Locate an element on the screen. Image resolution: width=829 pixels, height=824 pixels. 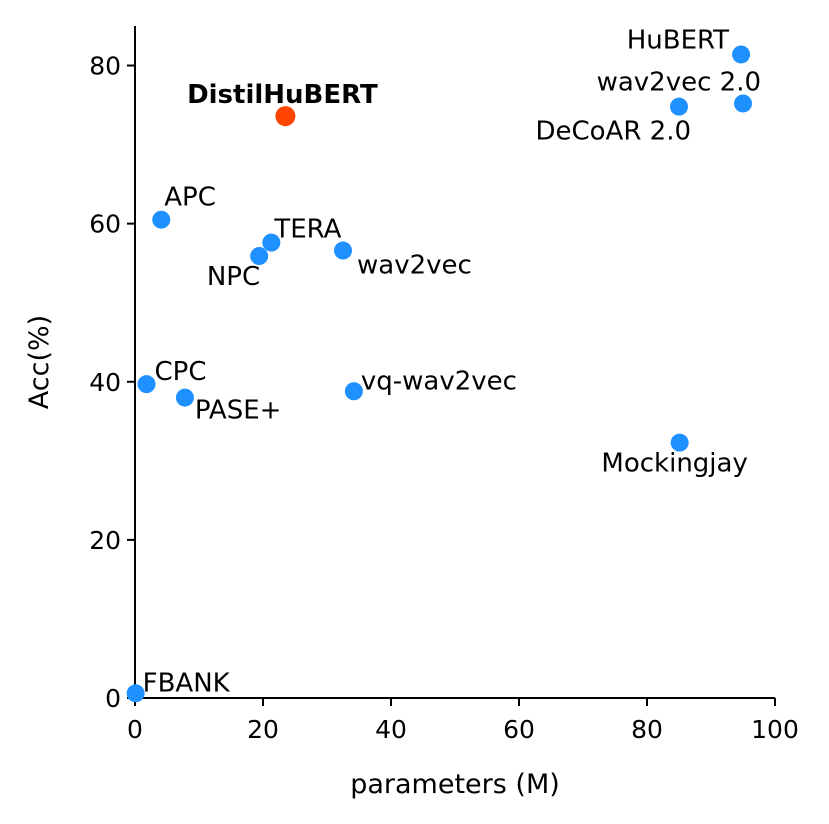
y-tick-label: 40 is located at coordinates (105, 382).